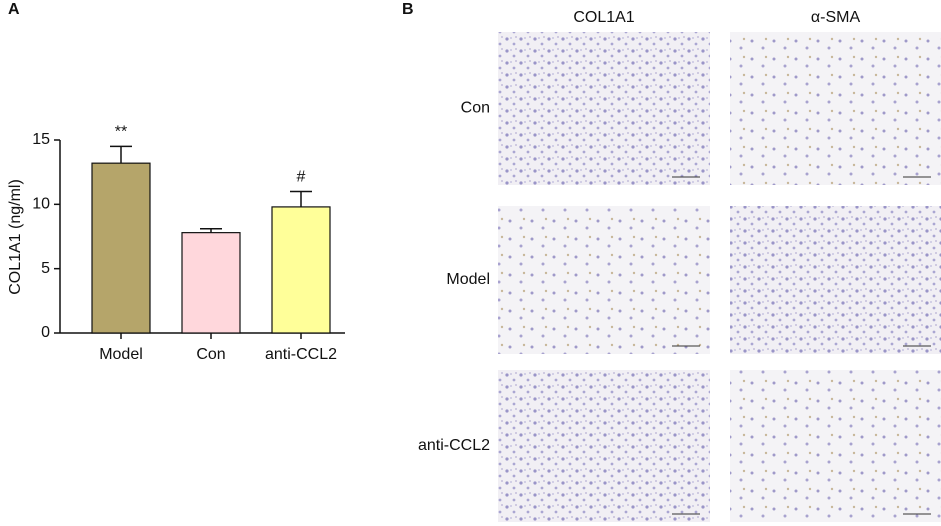 This screenshot has width=941, height=526. I want to click on significance-label: #, so click(301, 177).